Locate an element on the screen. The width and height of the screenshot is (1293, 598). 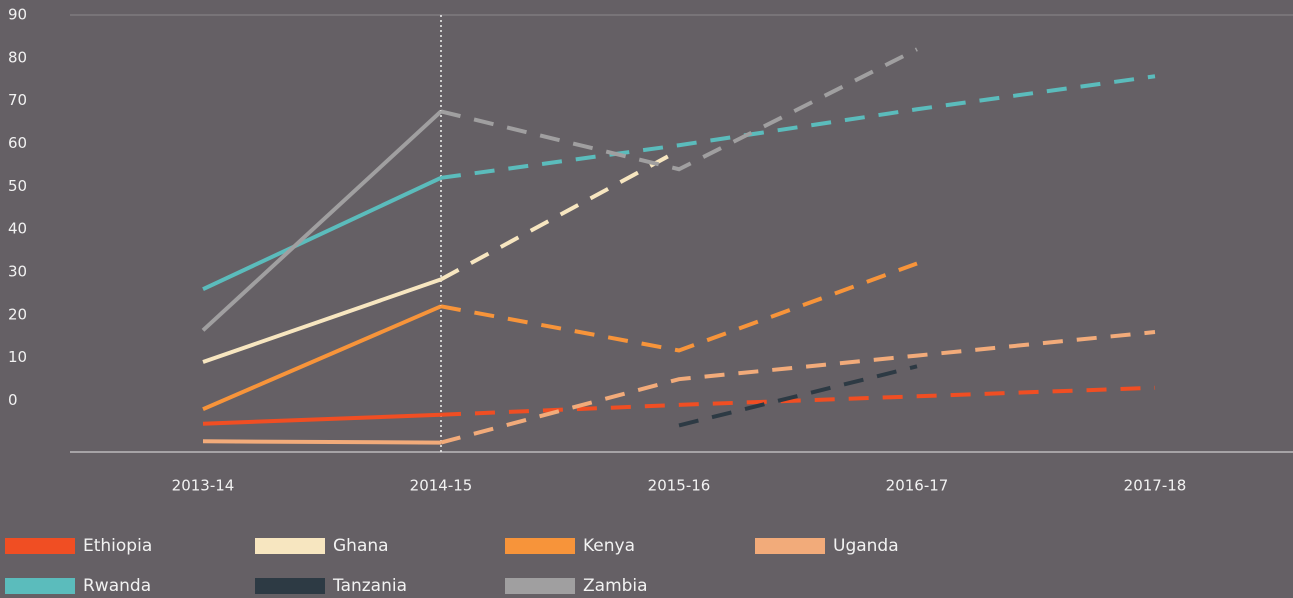
y-tick-label: 60 is located at coordinates (17, 143).